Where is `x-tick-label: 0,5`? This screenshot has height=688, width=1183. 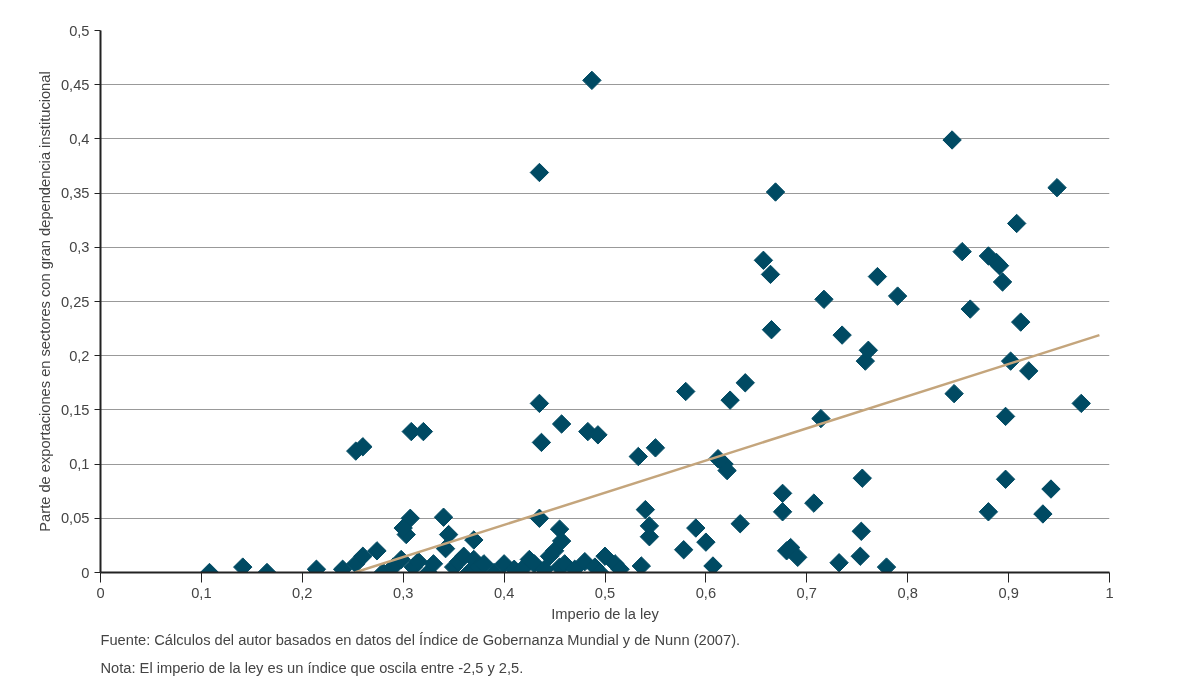
x-tick-label: 0,5 is located at coordinates (605, 592).